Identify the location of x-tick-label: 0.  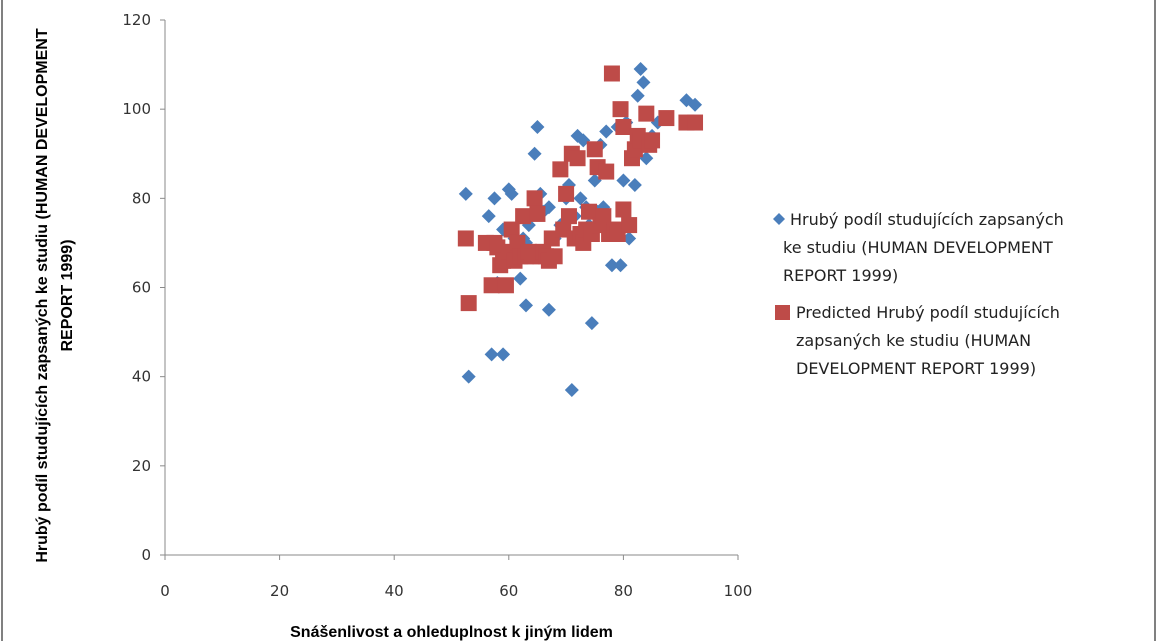
(165, 591).